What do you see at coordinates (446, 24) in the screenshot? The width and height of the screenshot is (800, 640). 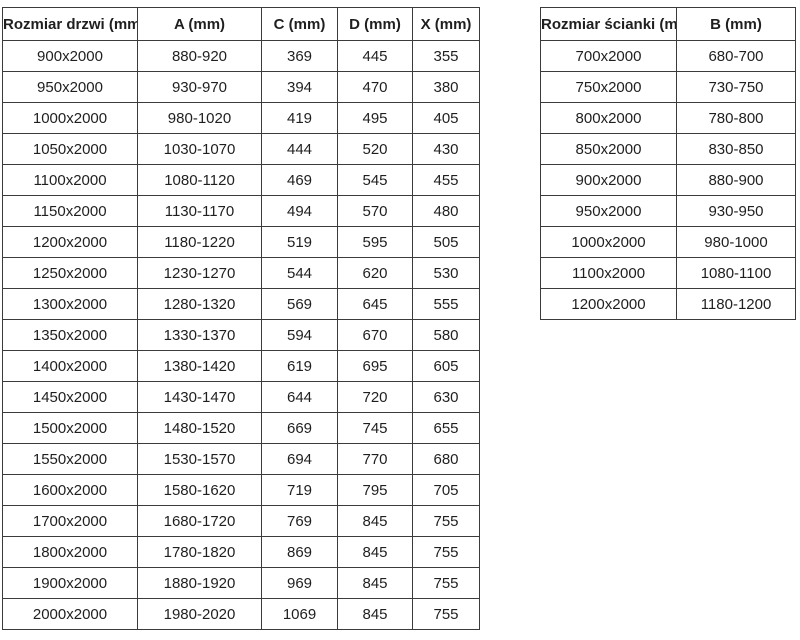 I see `column-header: X (mm)` at bounding box center [446, 24].